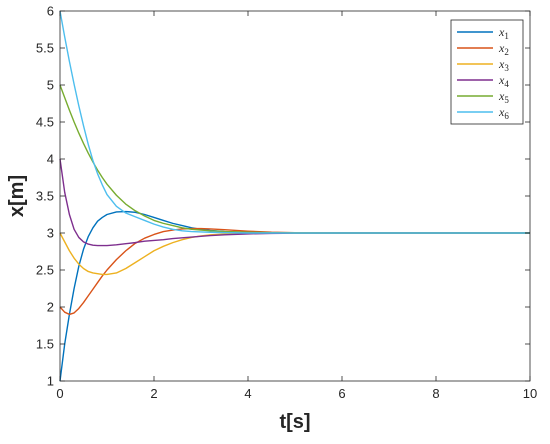 Image resolution: width=550 pixels, height=444 pixels. Describe the element at coordinates (530, 393) in the screenshot. I see `x-tick-label: 10` at that location.